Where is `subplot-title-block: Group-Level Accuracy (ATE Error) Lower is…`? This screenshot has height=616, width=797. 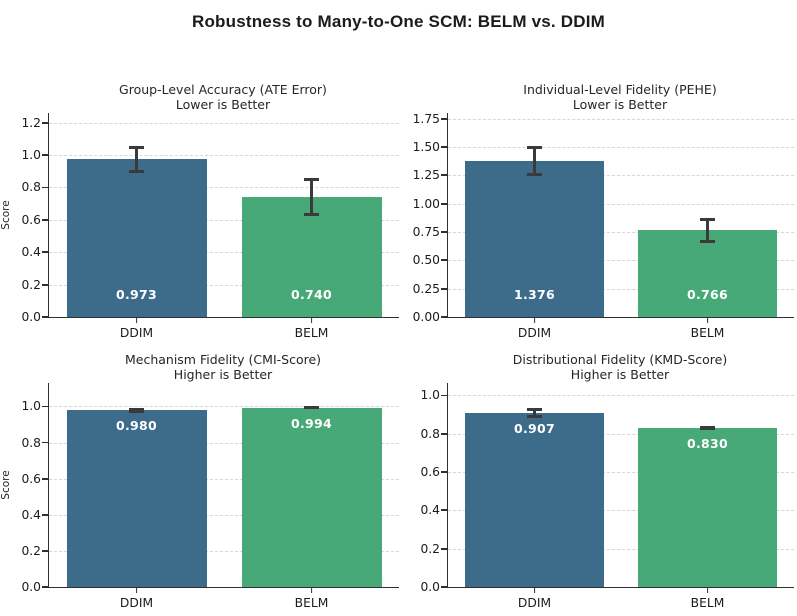
subplot-title-block: Group-Level Accuracy (ATE Error) Lower is… is located at coordinates (223, 97).